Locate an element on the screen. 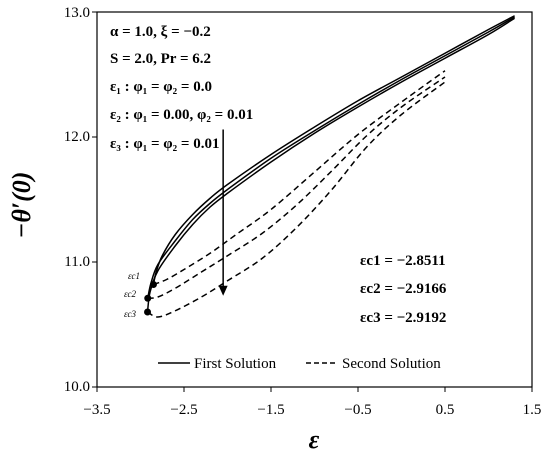 The height and width of the screenshot is (460, 550). param-line: ε₃ : φ₁ = φ₂ = 0.01 is located at coordinates (164, 144).